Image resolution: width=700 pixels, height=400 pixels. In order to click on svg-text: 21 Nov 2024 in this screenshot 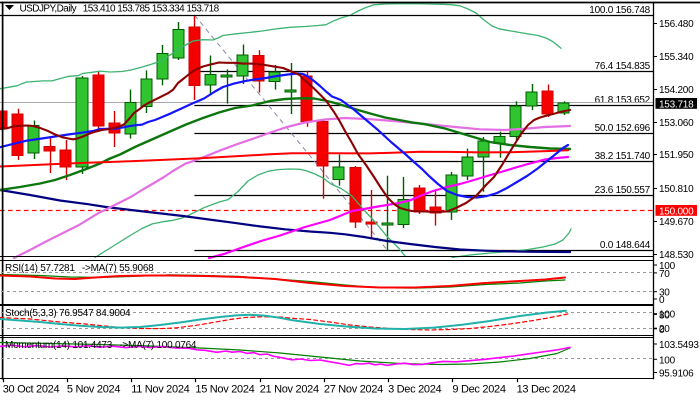, I will do `click(289, 389)`.